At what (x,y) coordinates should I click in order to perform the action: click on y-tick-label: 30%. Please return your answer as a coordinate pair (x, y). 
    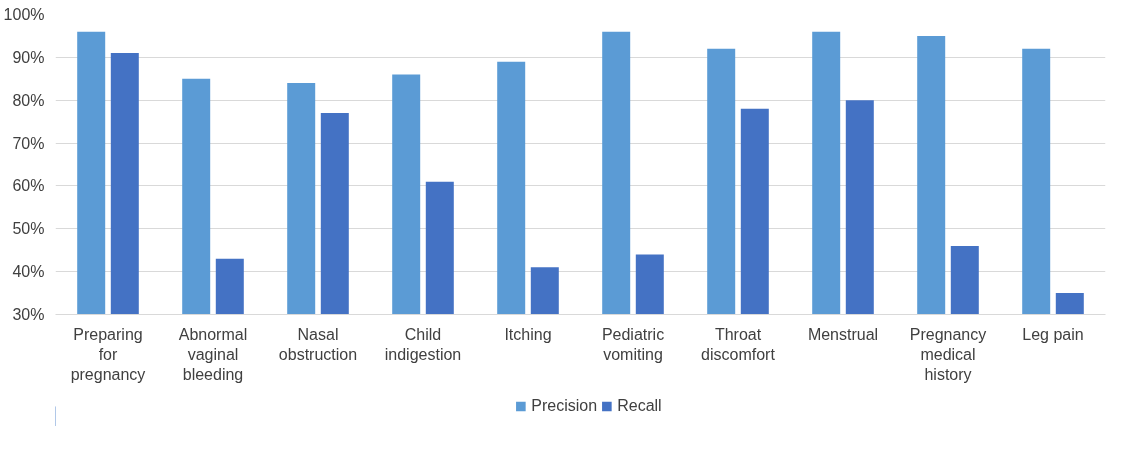
    Looking at the image, I should click on (28, 314).